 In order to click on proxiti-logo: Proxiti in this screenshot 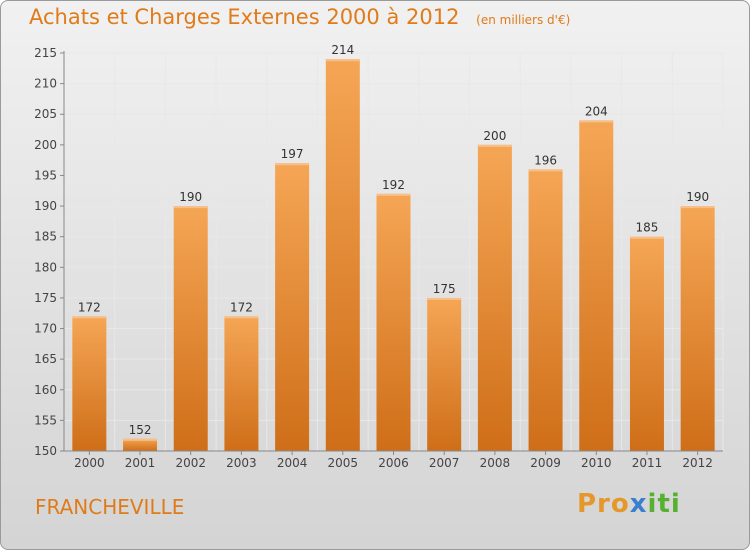, I will do `click(629, 504)`.